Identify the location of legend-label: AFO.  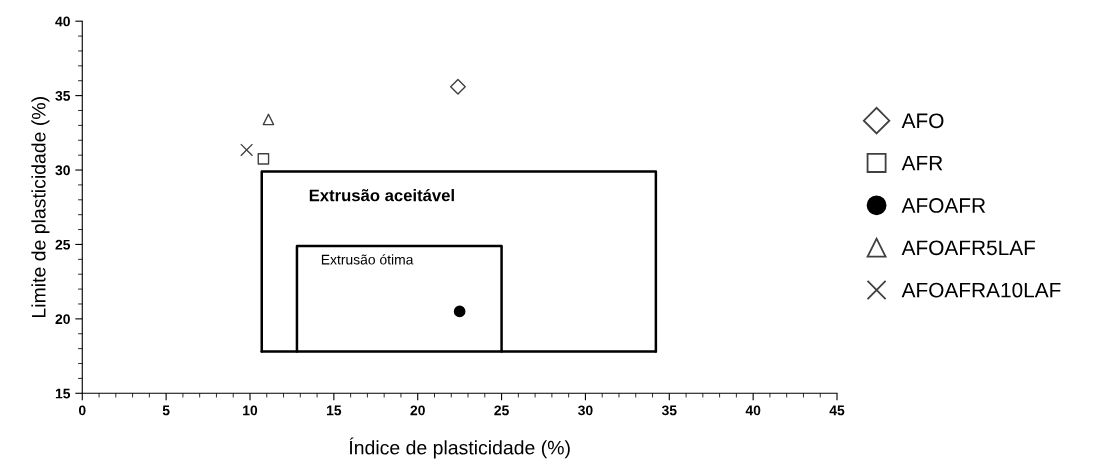
(922, 121).